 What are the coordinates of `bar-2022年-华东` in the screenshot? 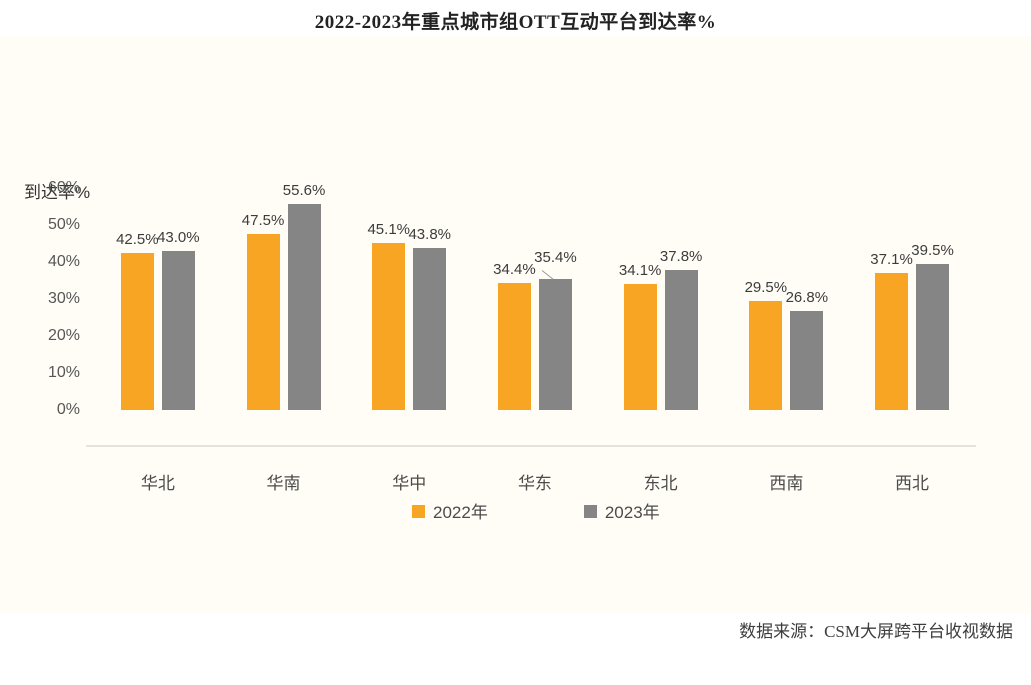 It's located at (514, 346).